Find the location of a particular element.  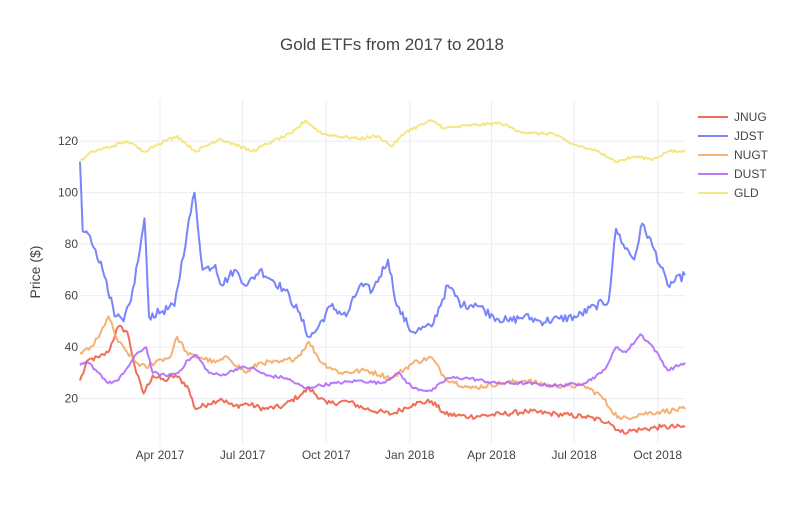

x-tick-label: Jul 2017 is located at coordinates (243, 455).